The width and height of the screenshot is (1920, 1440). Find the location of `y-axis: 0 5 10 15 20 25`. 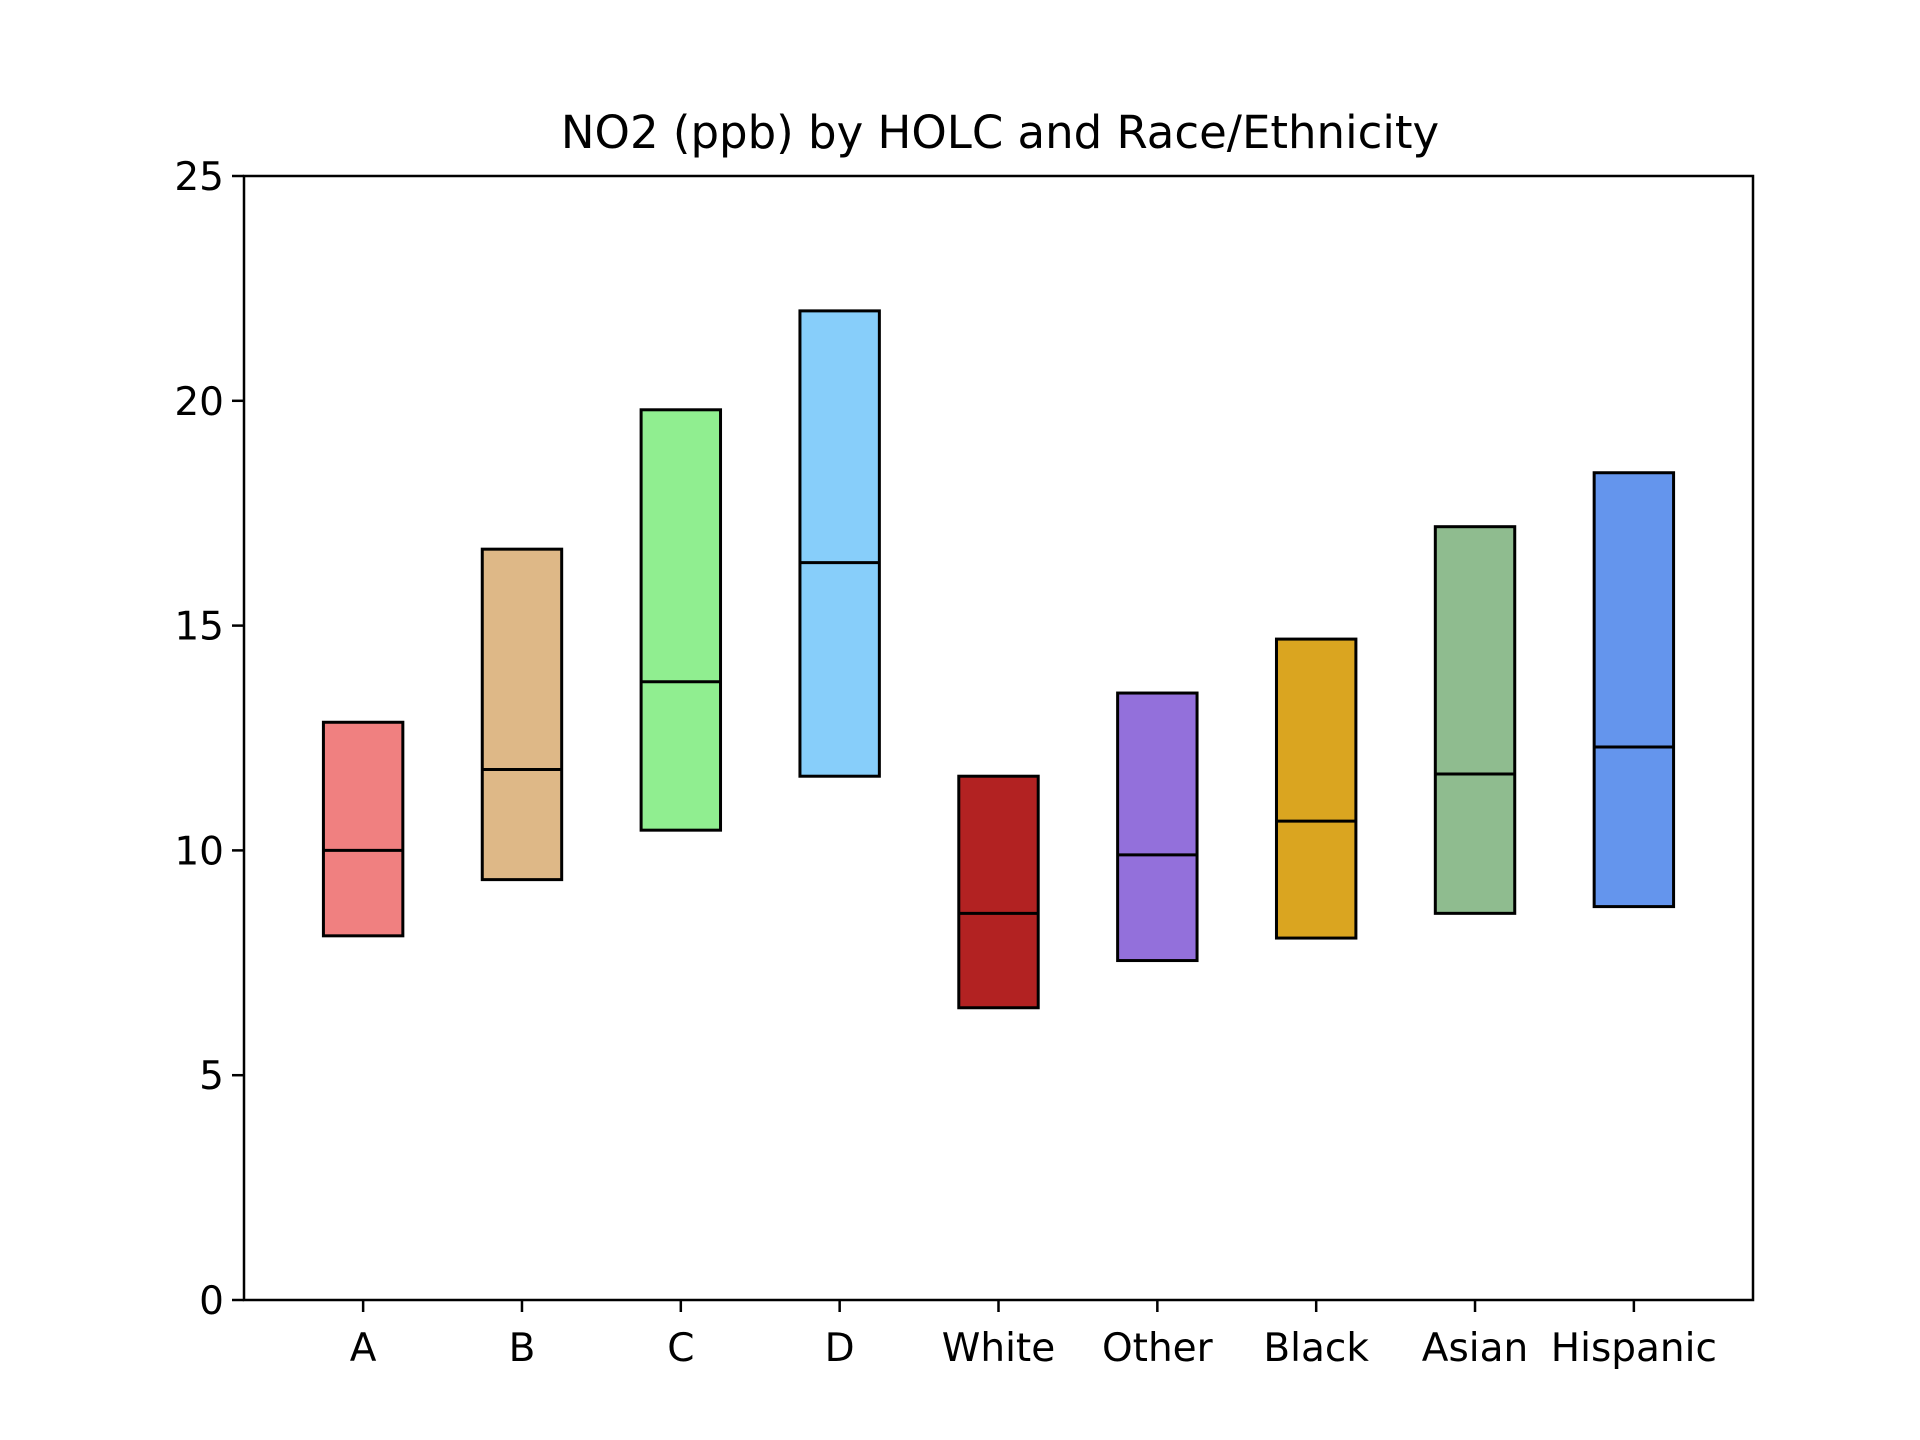

y-axis: 0 5 10 15 20 25 is located at coordinates (209, 739).